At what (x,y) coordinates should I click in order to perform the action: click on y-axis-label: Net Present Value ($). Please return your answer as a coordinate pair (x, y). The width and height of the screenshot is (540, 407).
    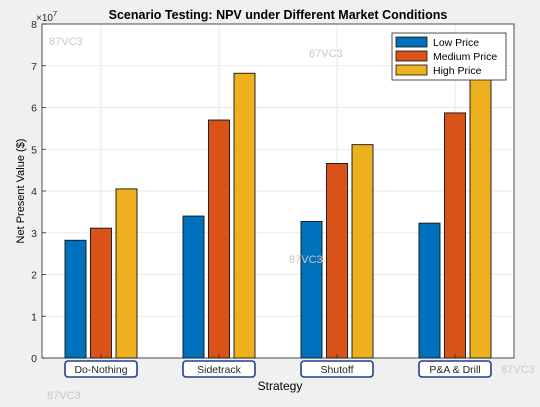
    Looking at the image, I should click on (21, 191).